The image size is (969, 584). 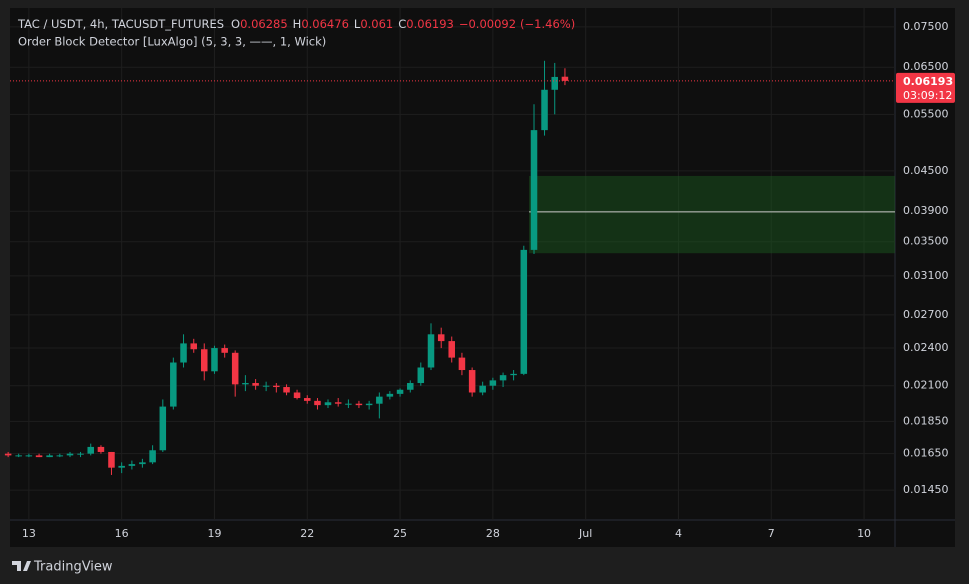 I want to click on ohlc-value: 0.06285, so click(x=264, y=24).